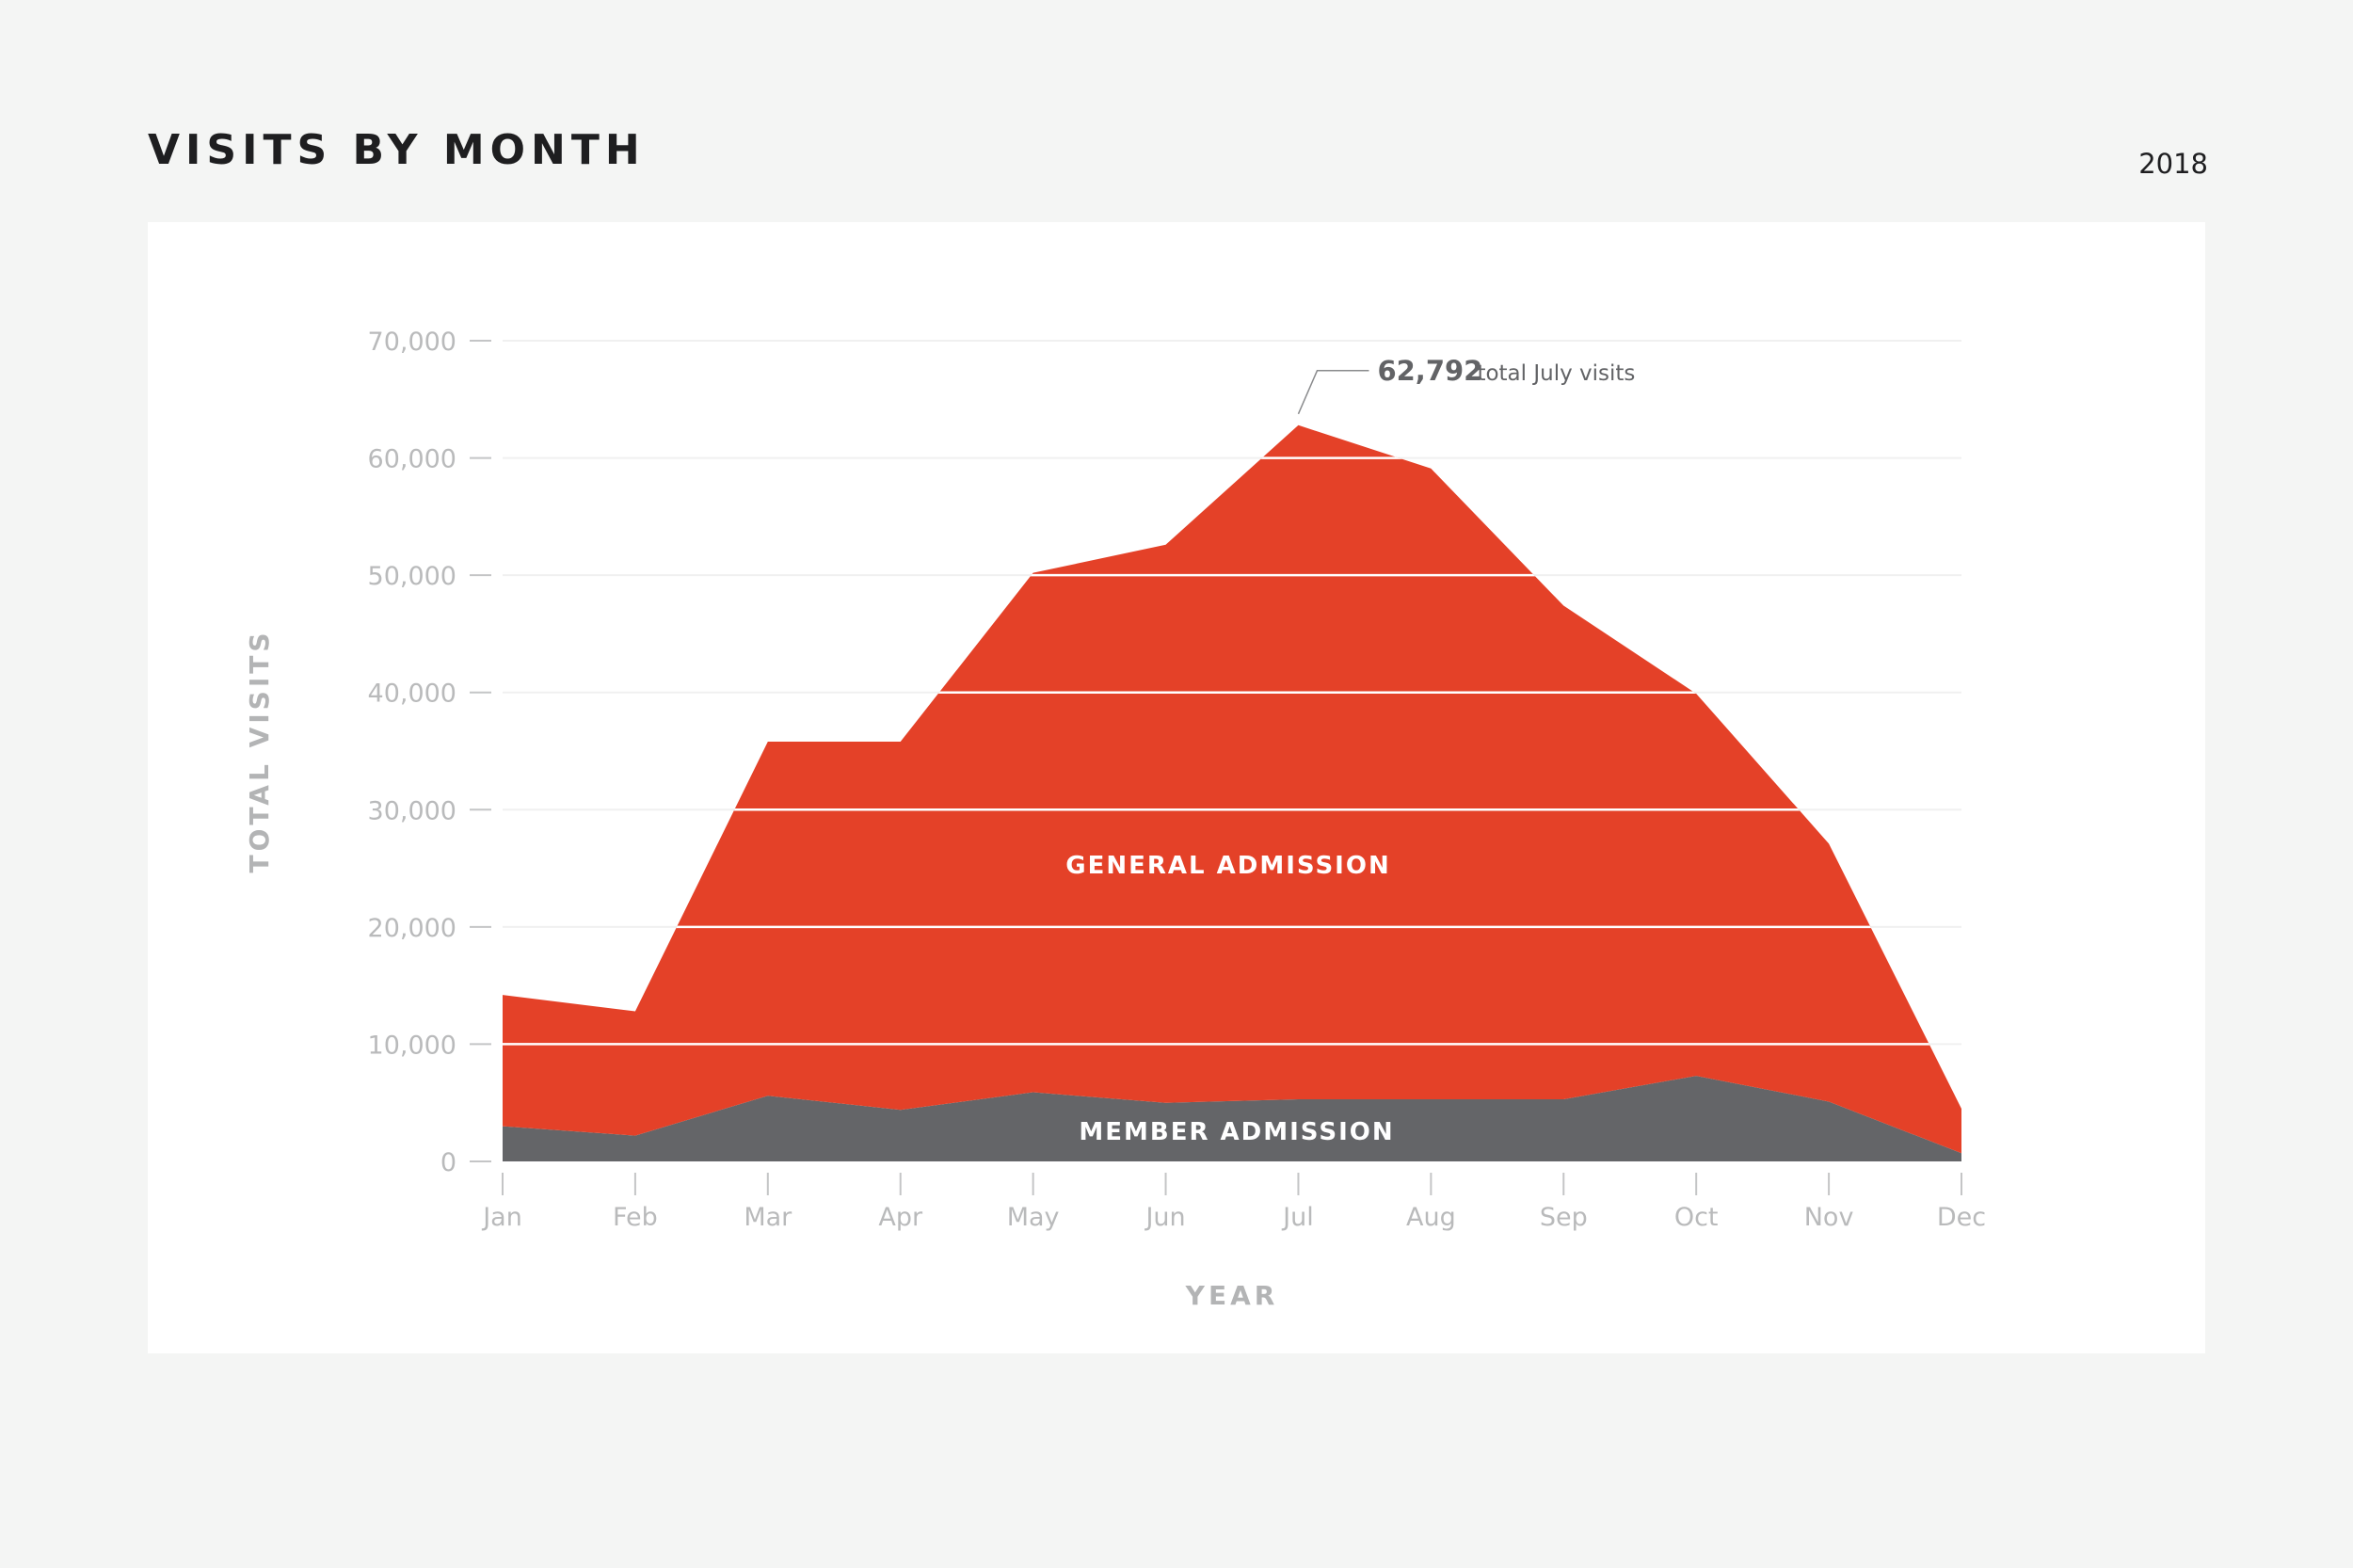 This screenshot has width=2353, height=1568. I want to click on series-label-member-admission: MEMBER ADMISSION, so click(1236, 1132).